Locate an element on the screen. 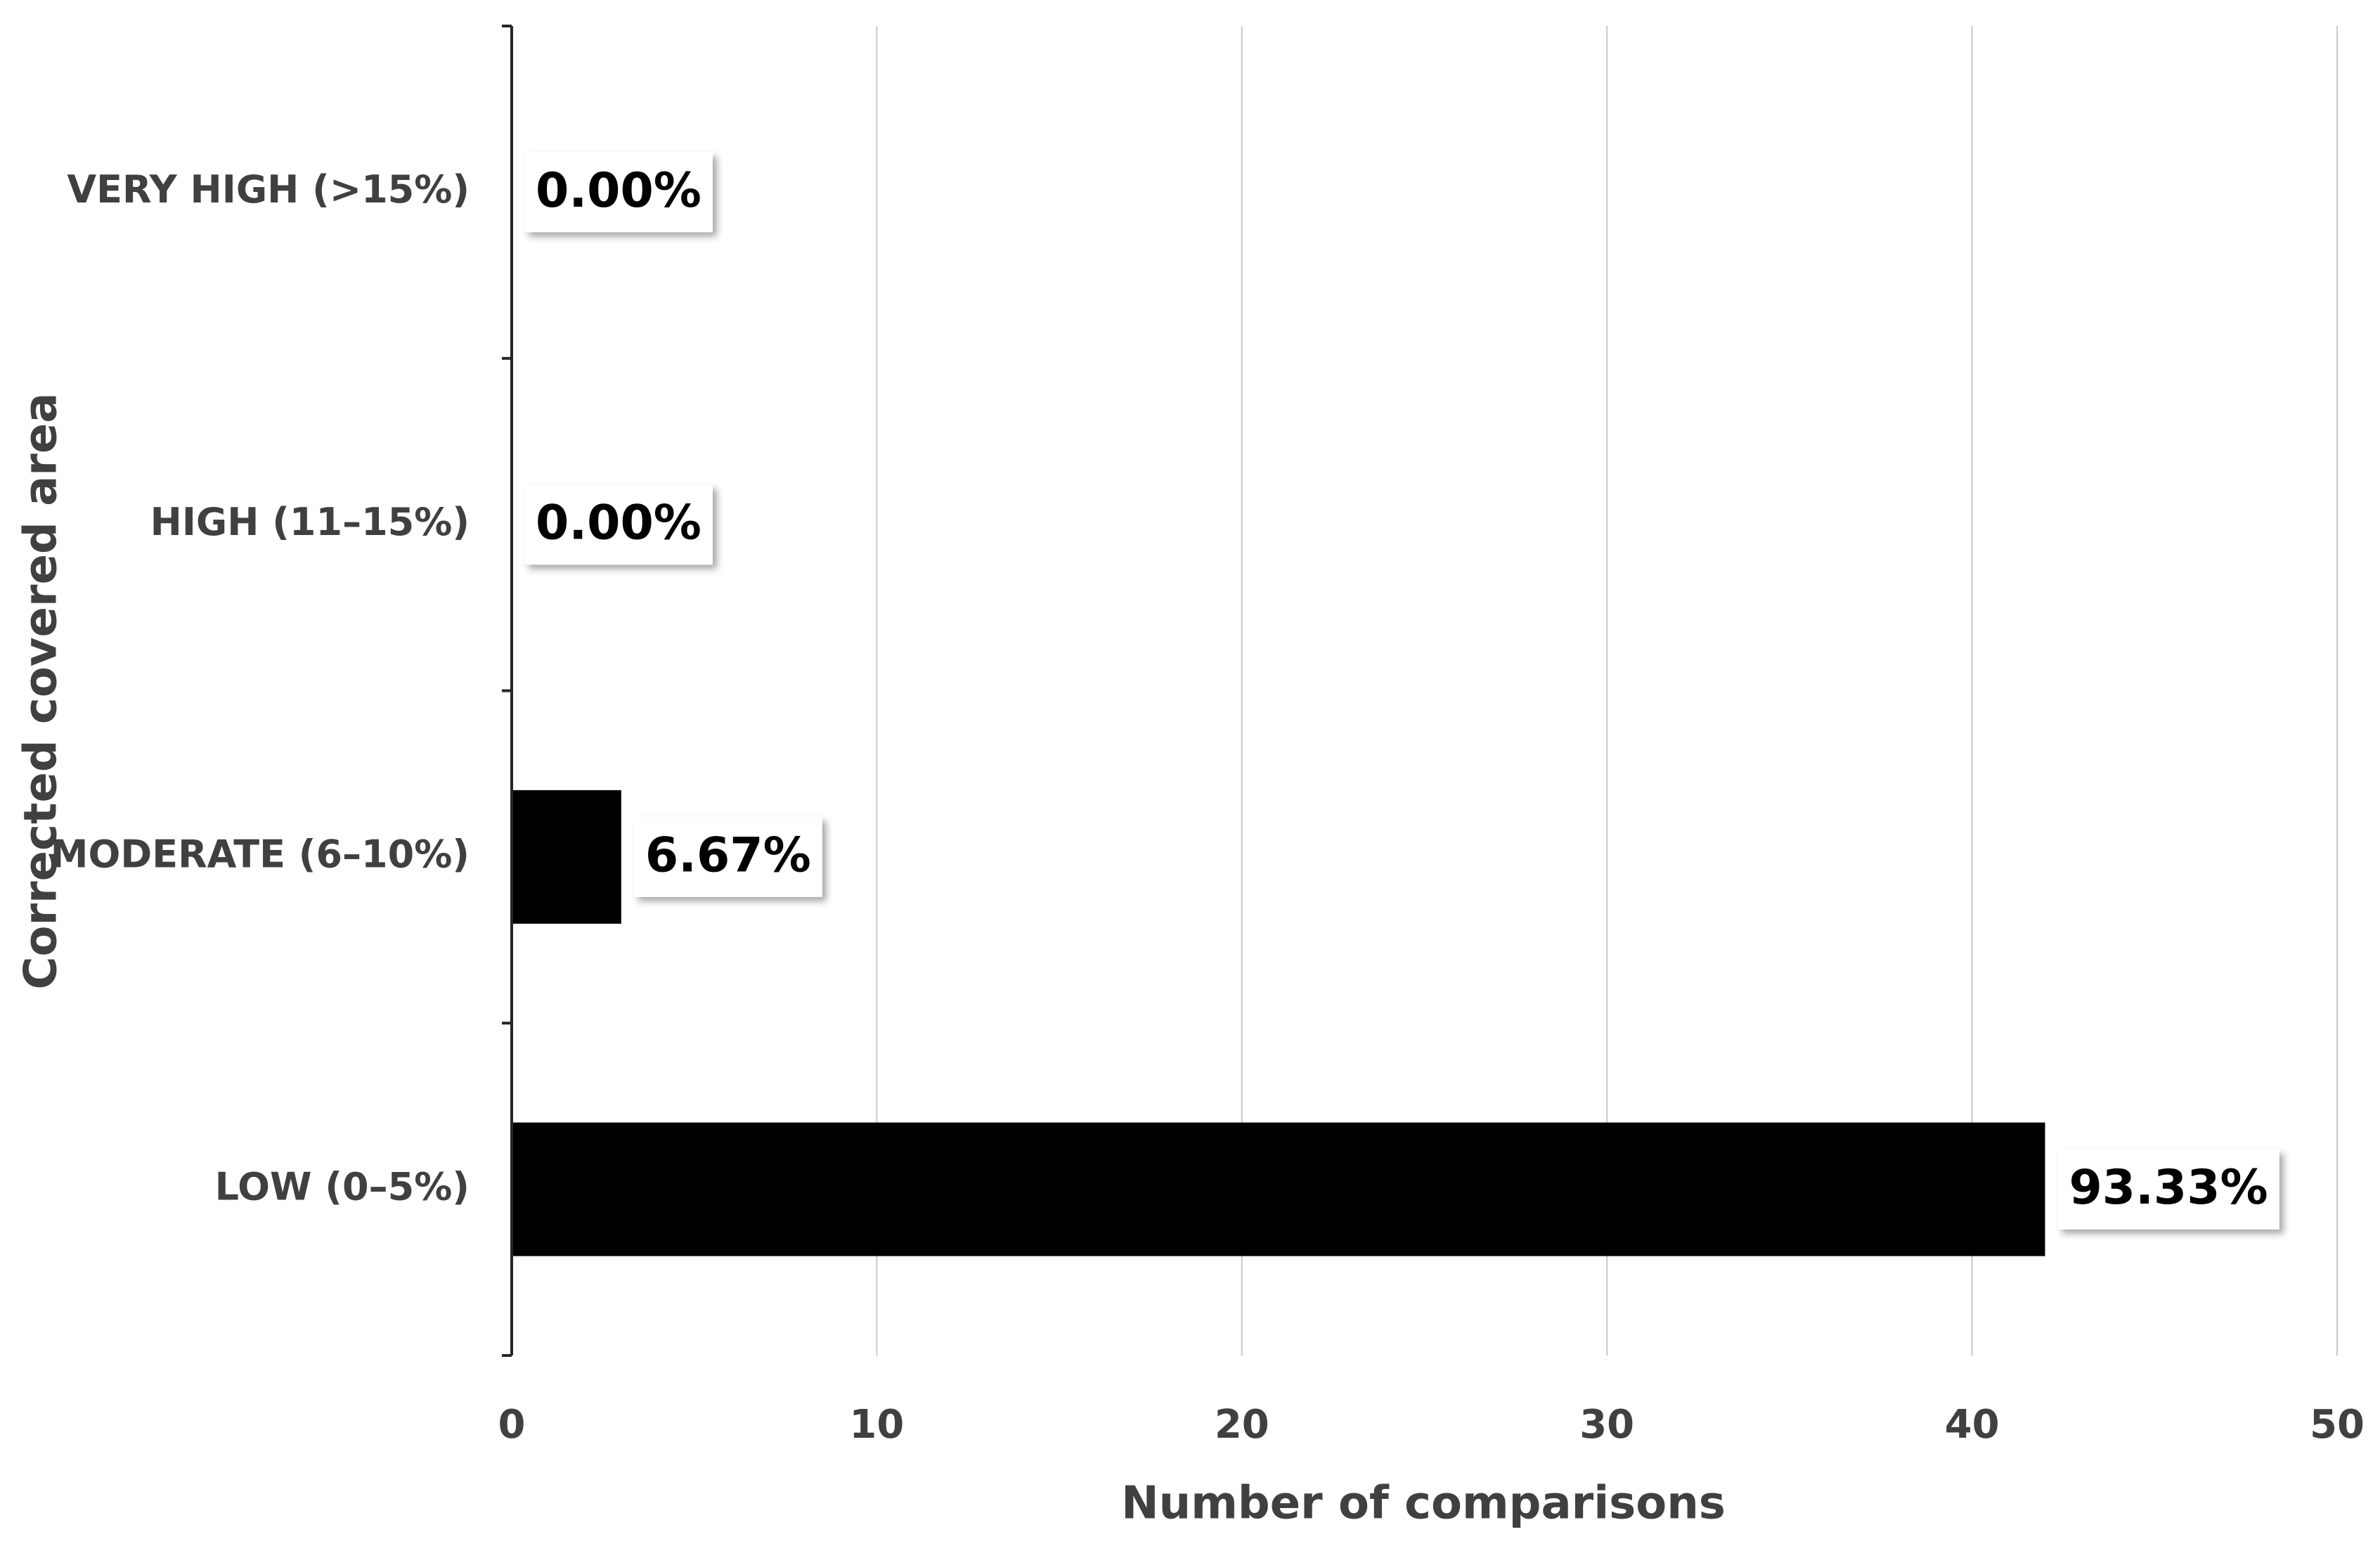 Image resolution: width=2380 pixels, height=1546 pixels. y-tick-label: MODERATE (6–10%) is located at coordinates (260, 854).